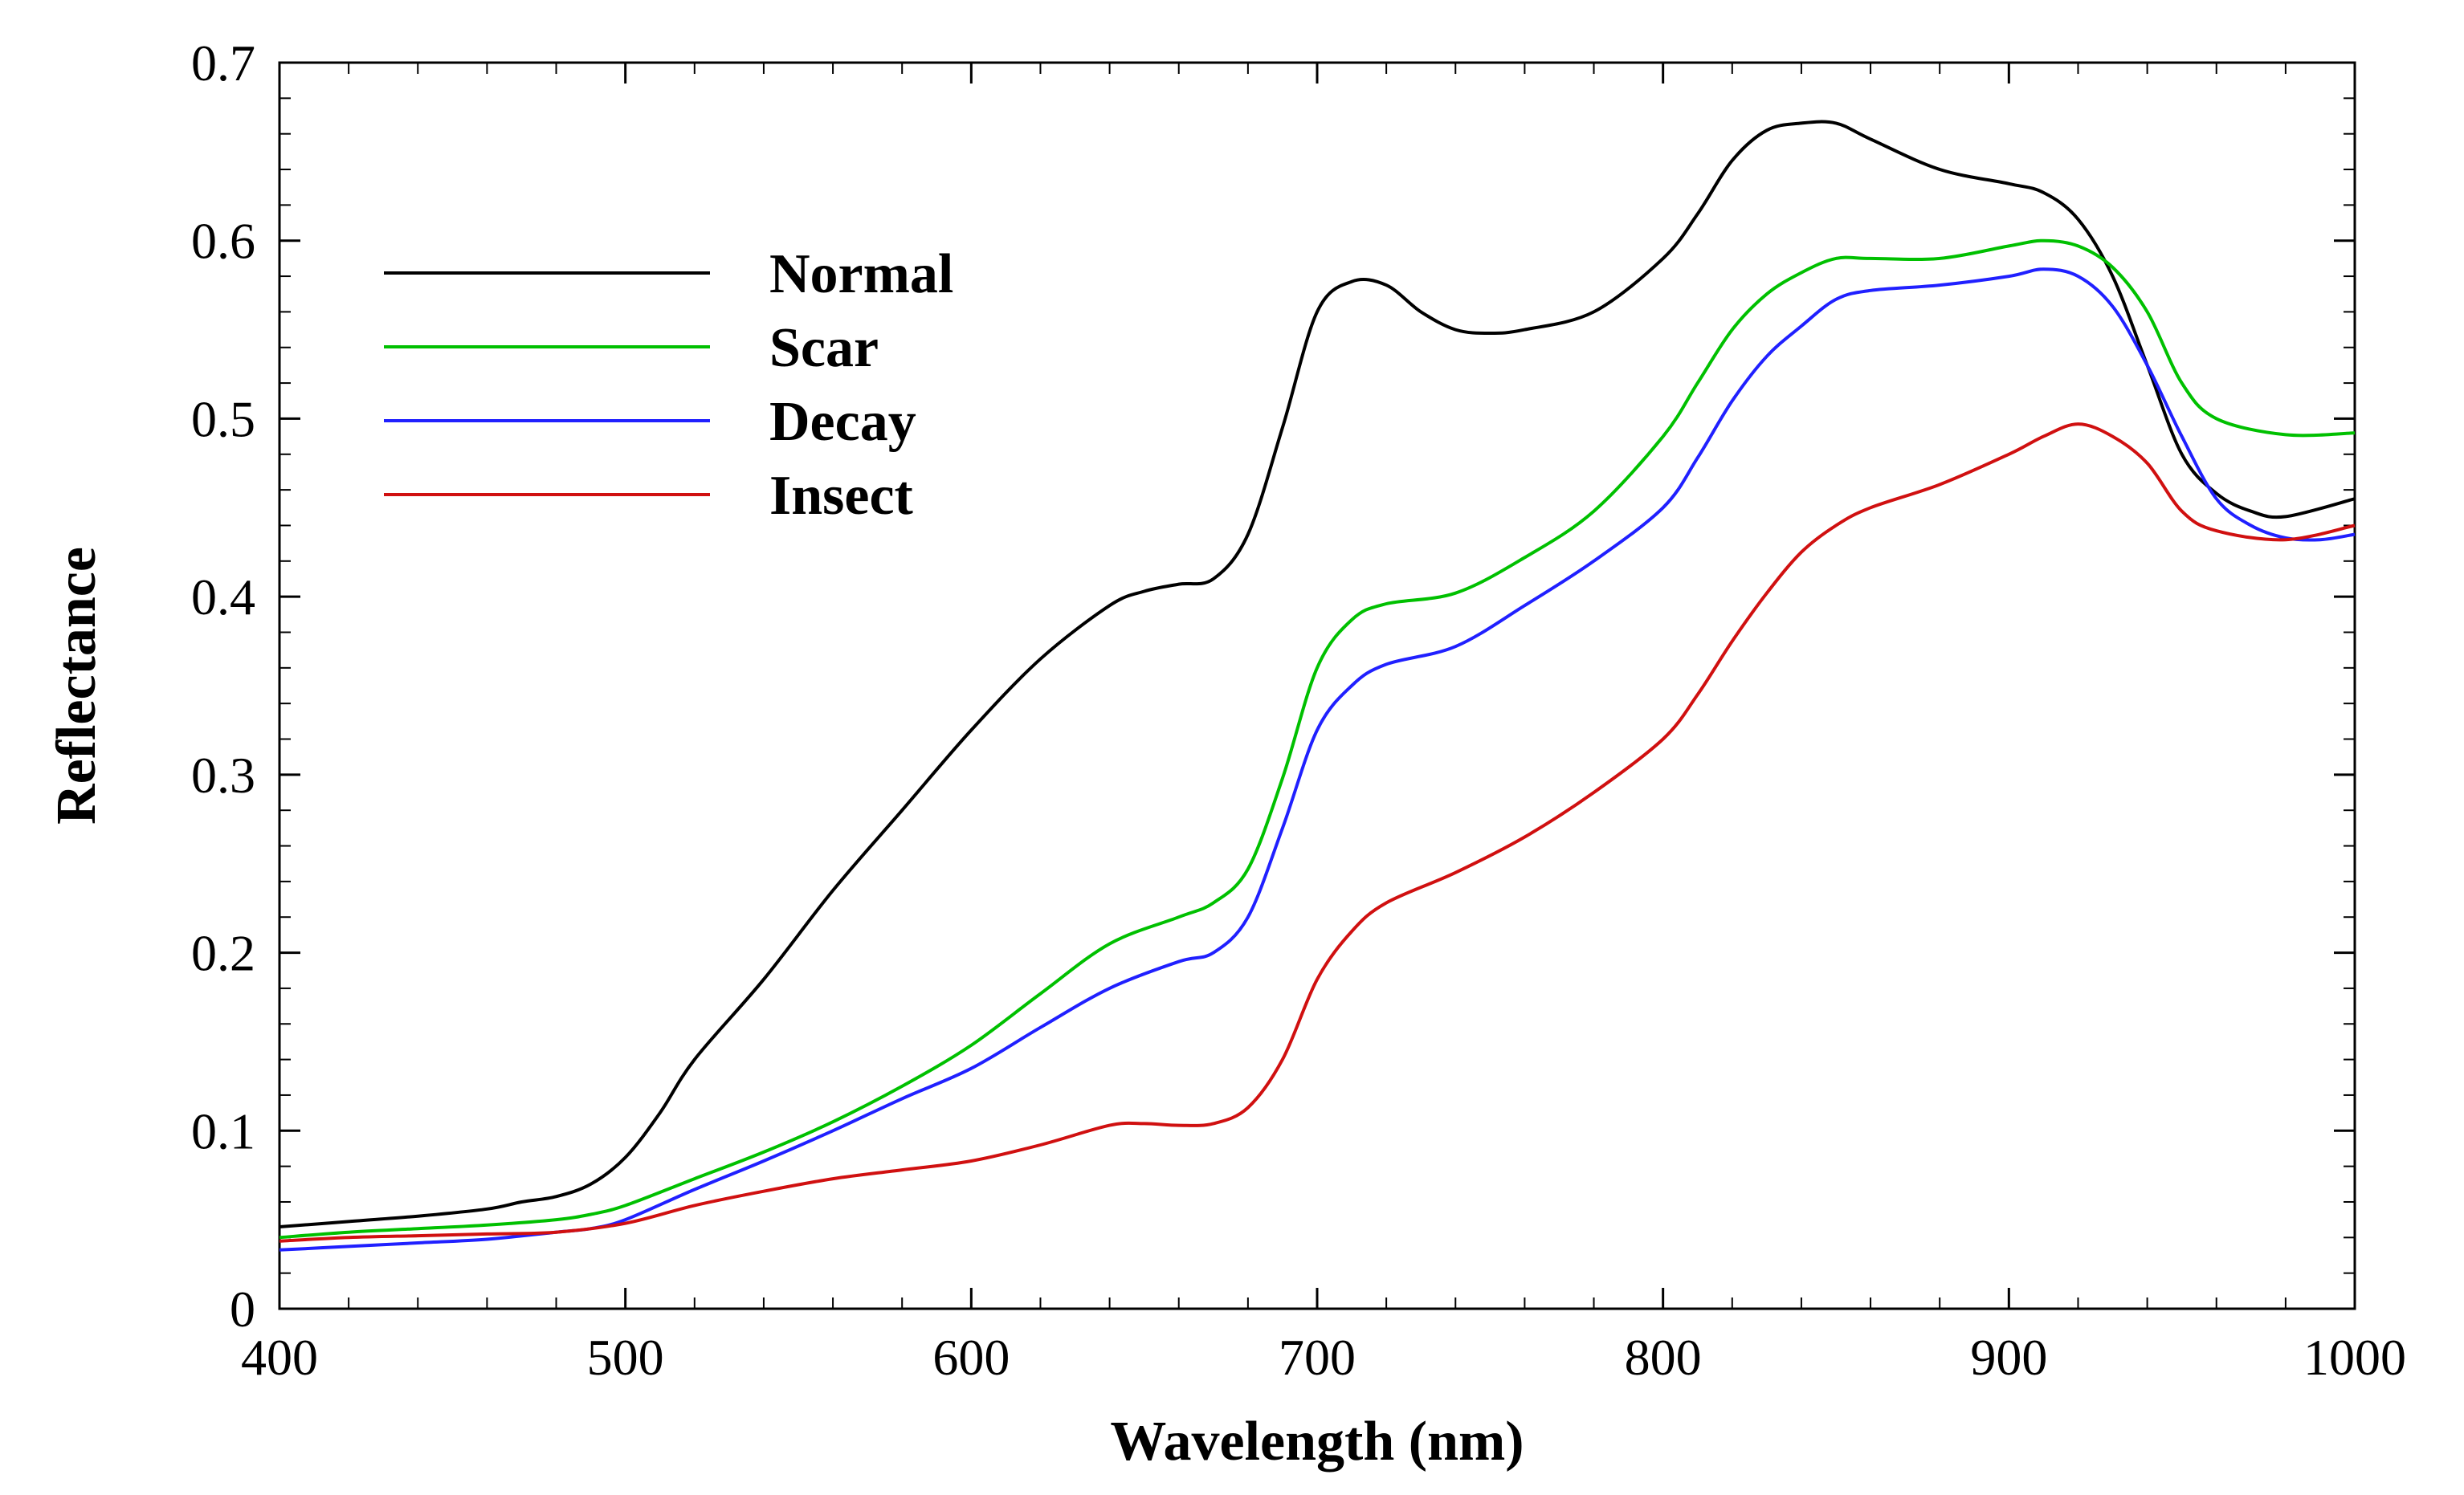  What do you see at coordinates (223, 596) in the screenshot?
I see `y-tick-label: 0.4` at bounding box center [223, 596].